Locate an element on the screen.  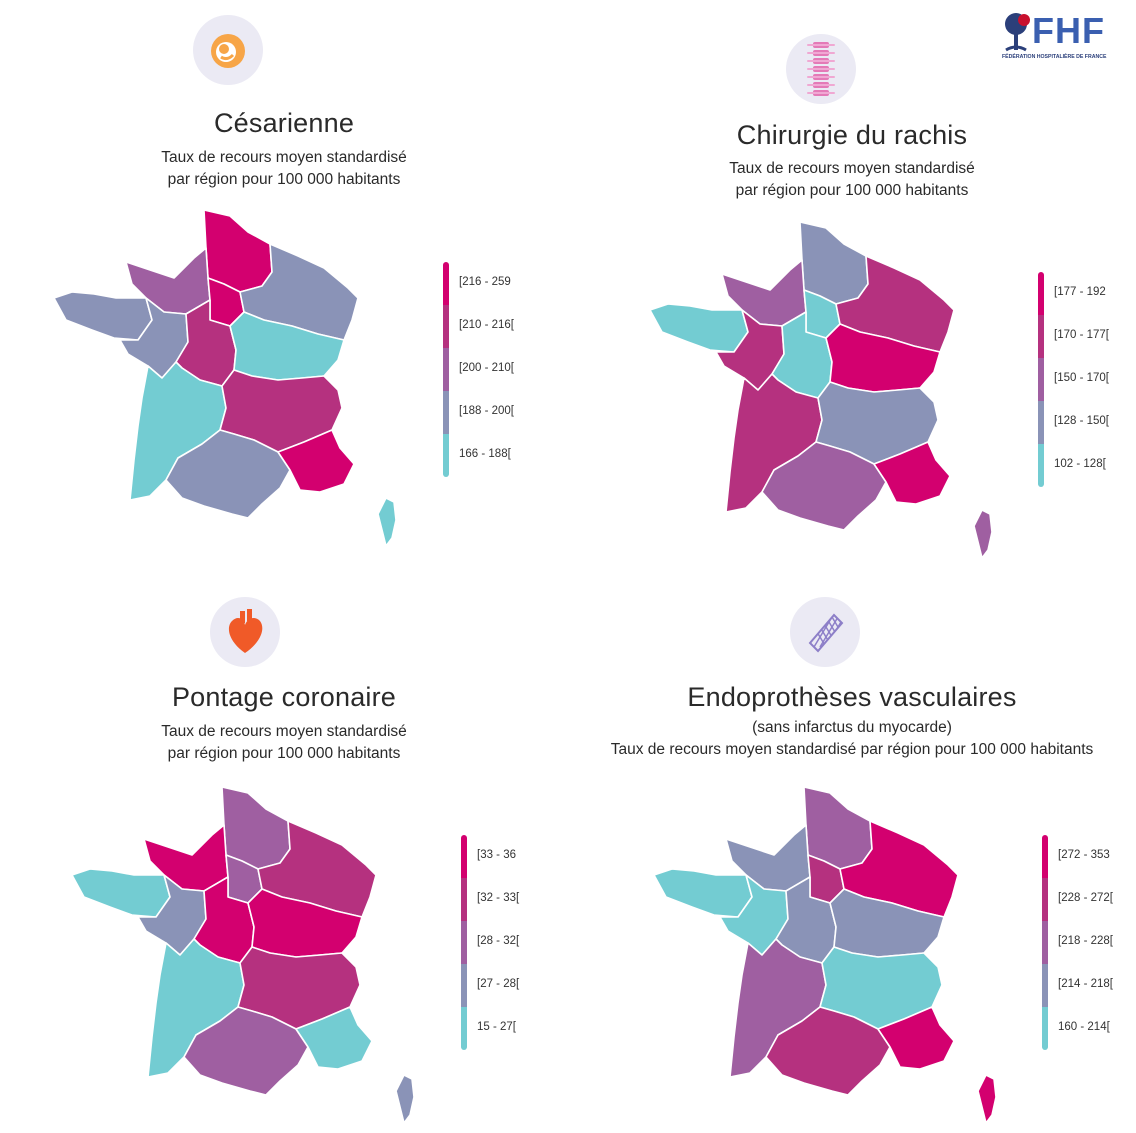
legend-label: [188 - 200[ is located at coordinates (486, 411).